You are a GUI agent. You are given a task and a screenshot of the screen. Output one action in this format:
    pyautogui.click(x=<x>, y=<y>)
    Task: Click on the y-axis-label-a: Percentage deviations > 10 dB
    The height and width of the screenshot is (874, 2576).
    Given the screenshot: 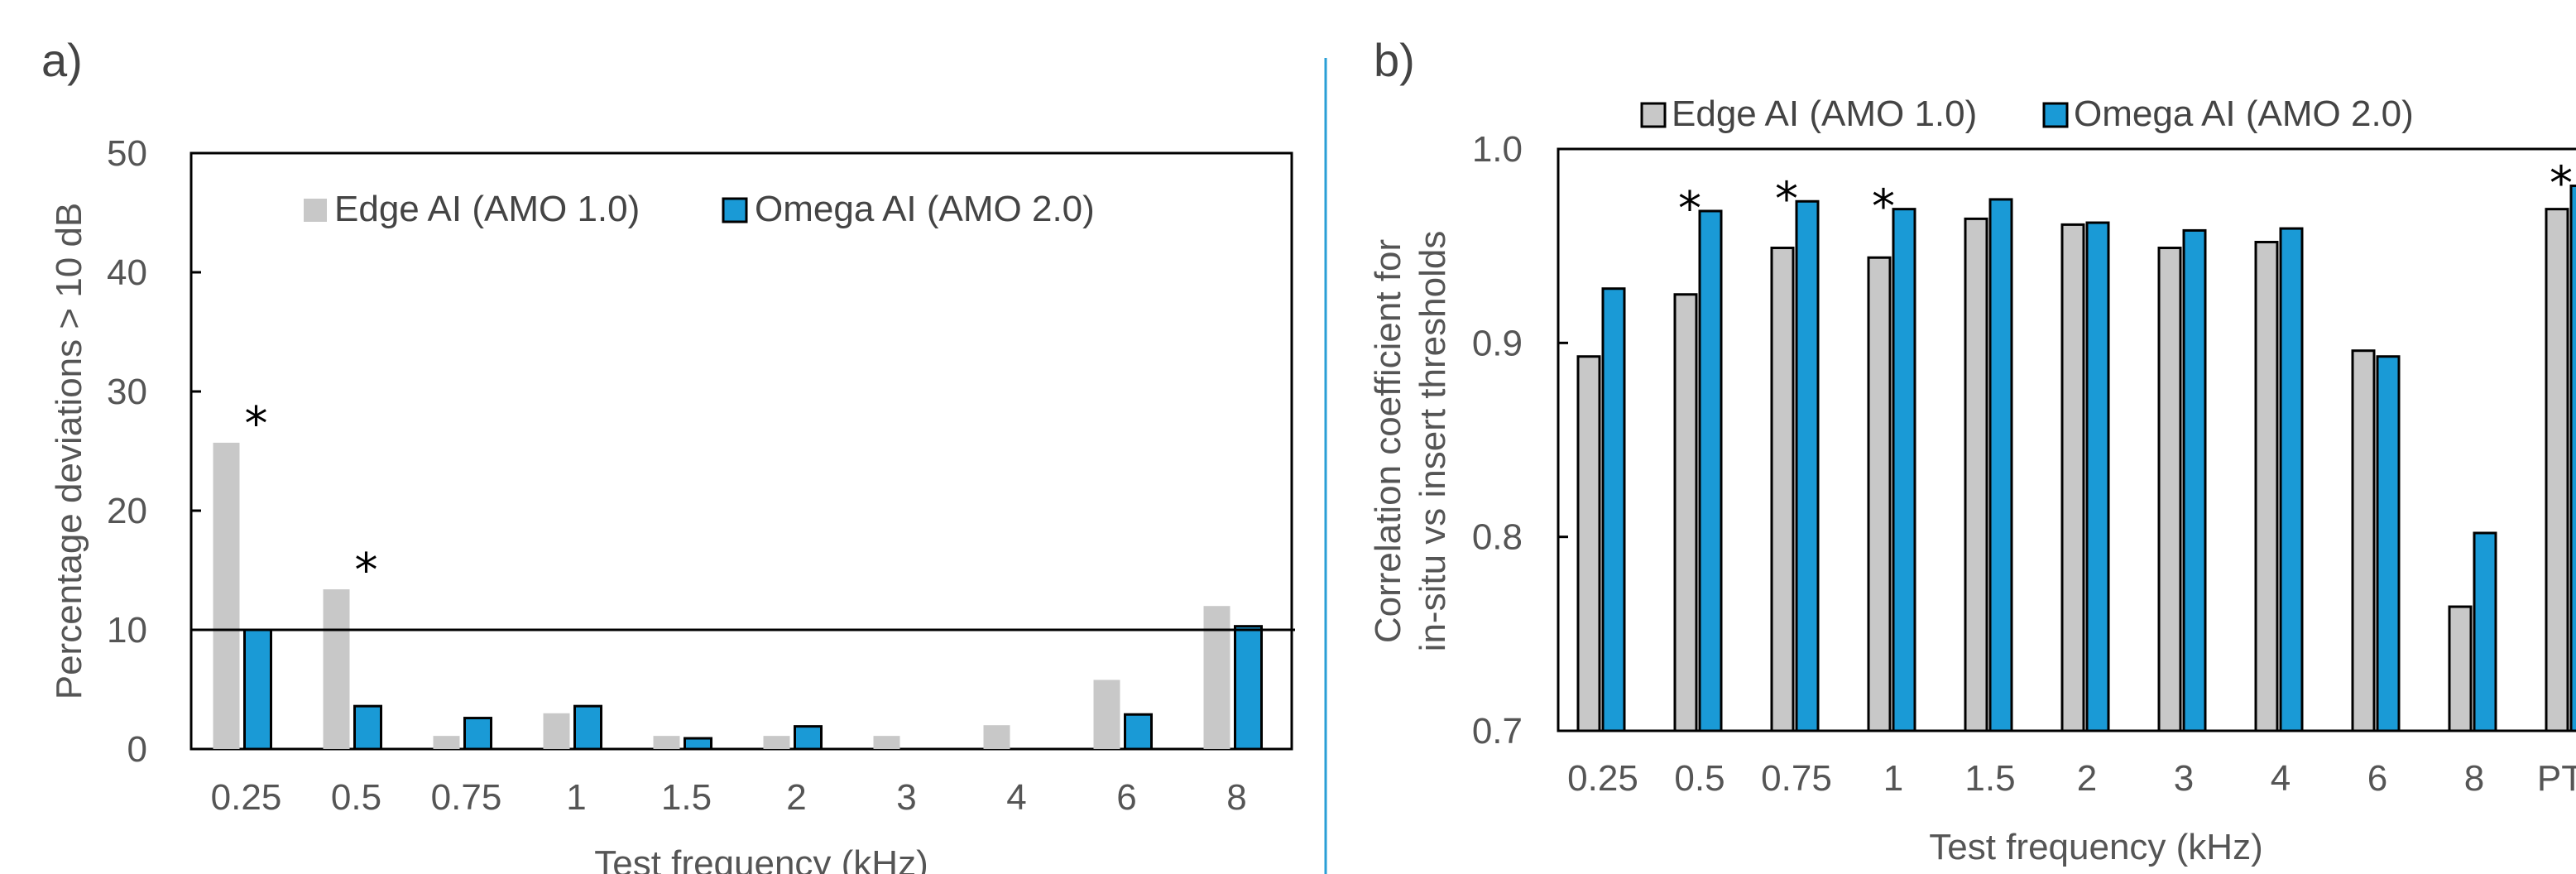 What is the action you would take?
    pyautogui.click(x=69, y=451)
    